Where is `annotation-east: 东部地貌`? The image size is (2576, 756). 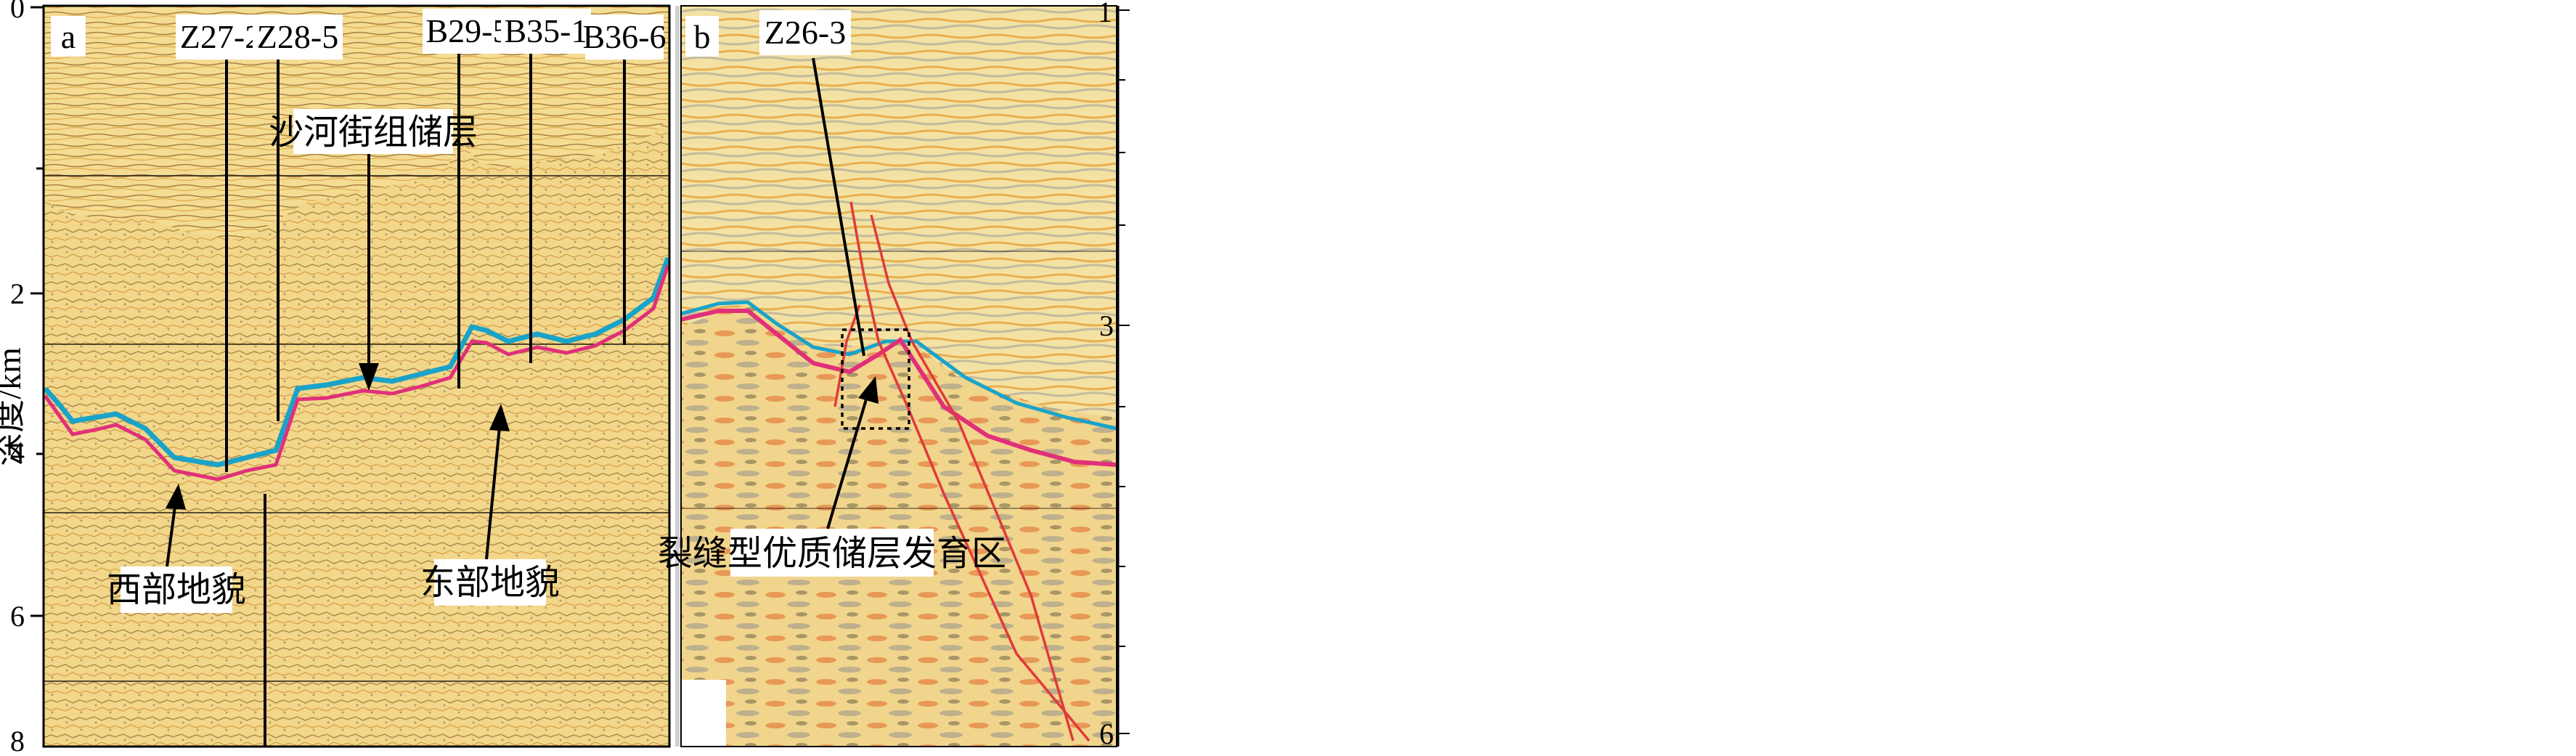
annotation-east: 东部地貌 is located at coordinates (490, 505).